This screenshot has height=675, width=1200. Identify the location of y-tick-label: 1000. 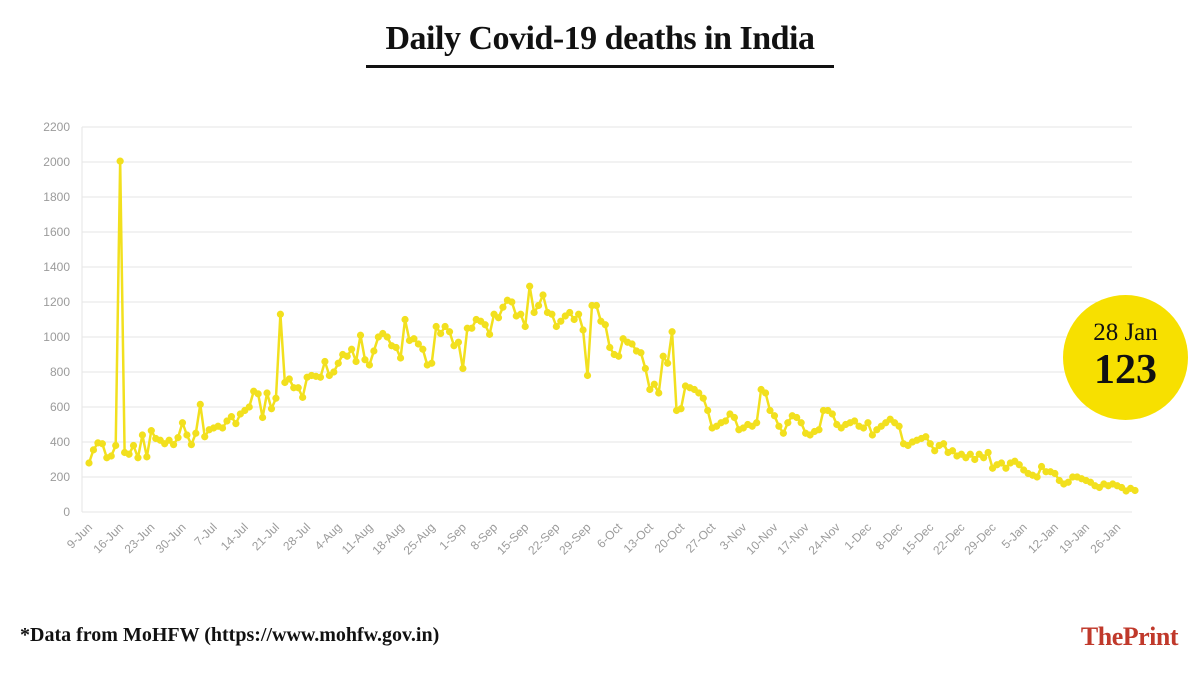
(56, 337).